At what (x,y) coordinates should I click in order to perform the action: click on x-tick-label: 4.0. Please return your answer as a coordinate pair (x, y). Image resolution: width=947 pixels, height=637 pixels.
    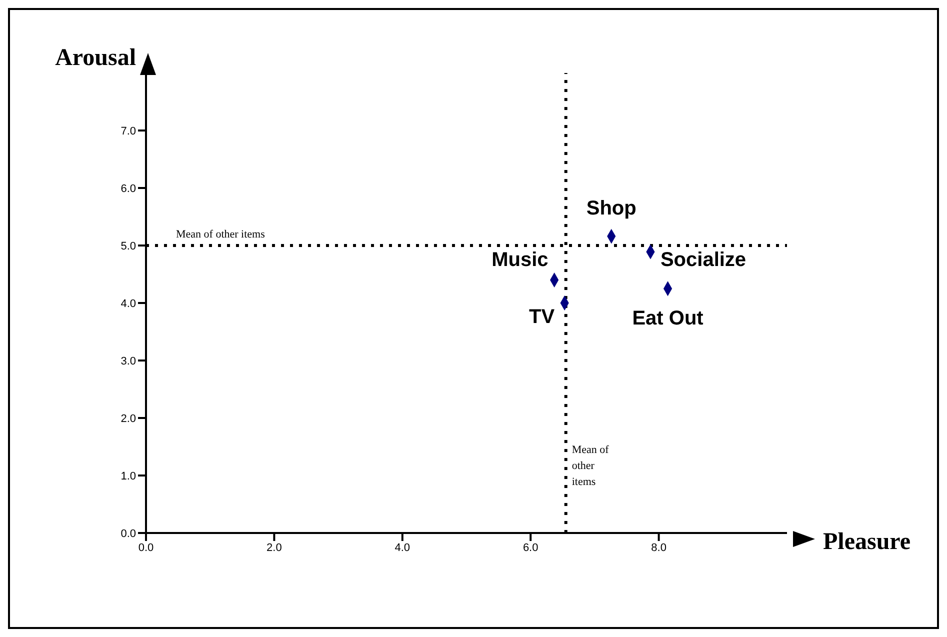
    Looking at the image, I should click on (402, 548).